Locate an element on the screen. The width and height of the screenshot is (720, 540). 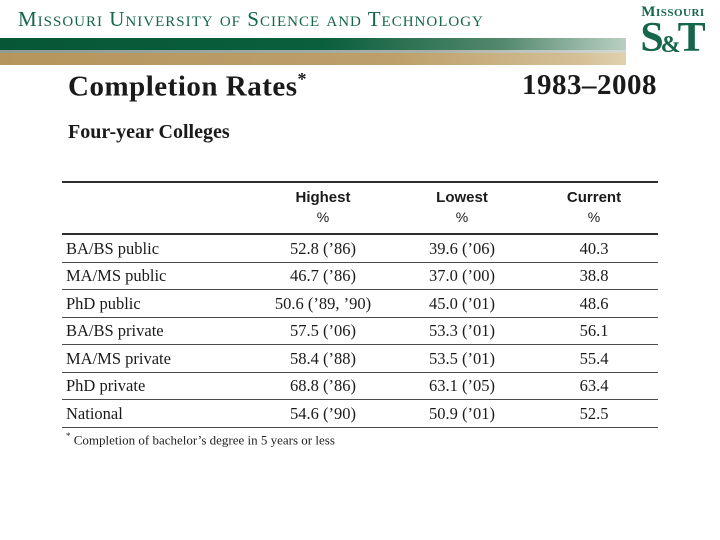
header-current: Current % is located at coordinates (594, 207).